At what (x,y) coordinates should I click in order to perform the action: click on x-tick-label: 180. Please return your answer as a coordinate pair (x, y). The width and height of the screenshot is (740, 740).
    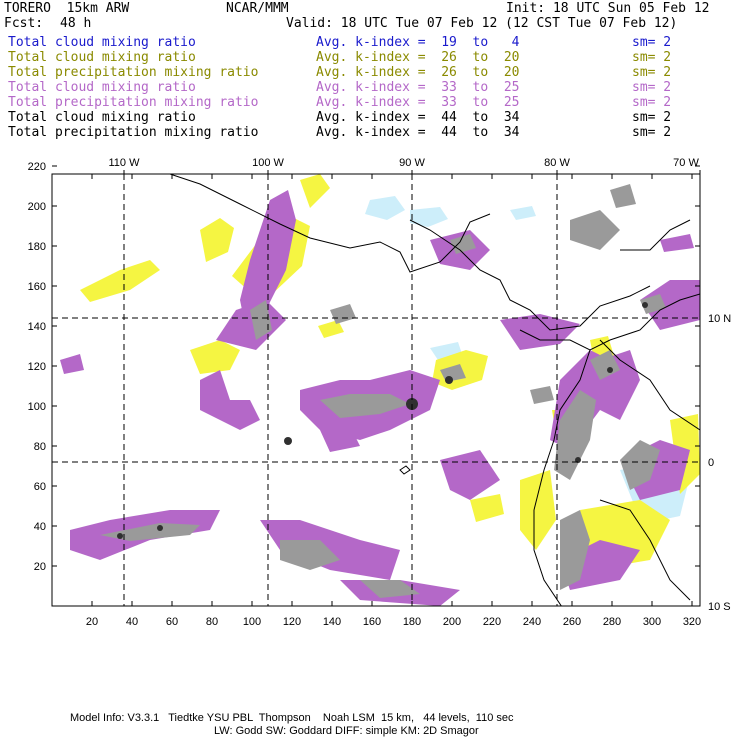
    Looking at the image, I should click on (412, 622).